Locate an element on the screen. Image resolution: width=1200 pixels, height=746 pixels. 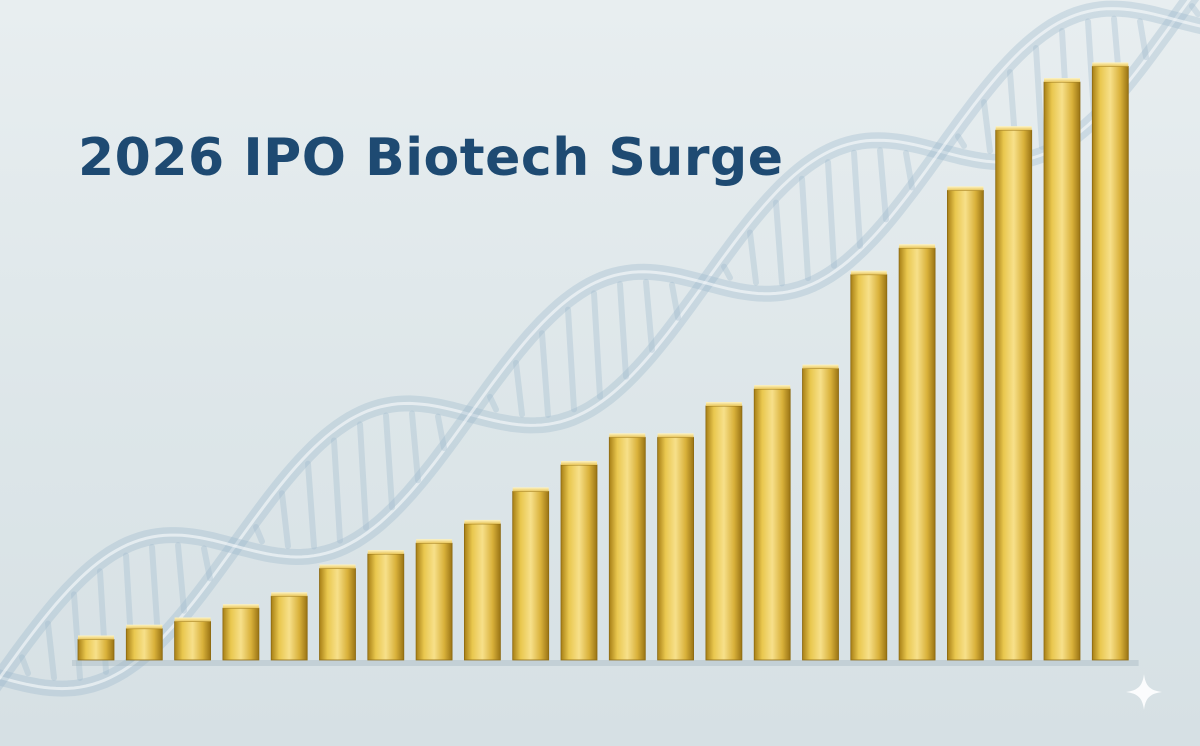
chart-title: 2026 IPO Biotech Surge is located at coordinates (431, 158).